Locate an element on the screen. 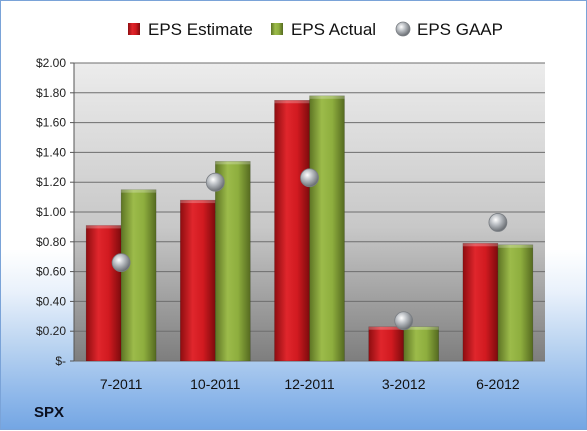  x-tick-label: 7-2011 is located at coordinates (121, 384).